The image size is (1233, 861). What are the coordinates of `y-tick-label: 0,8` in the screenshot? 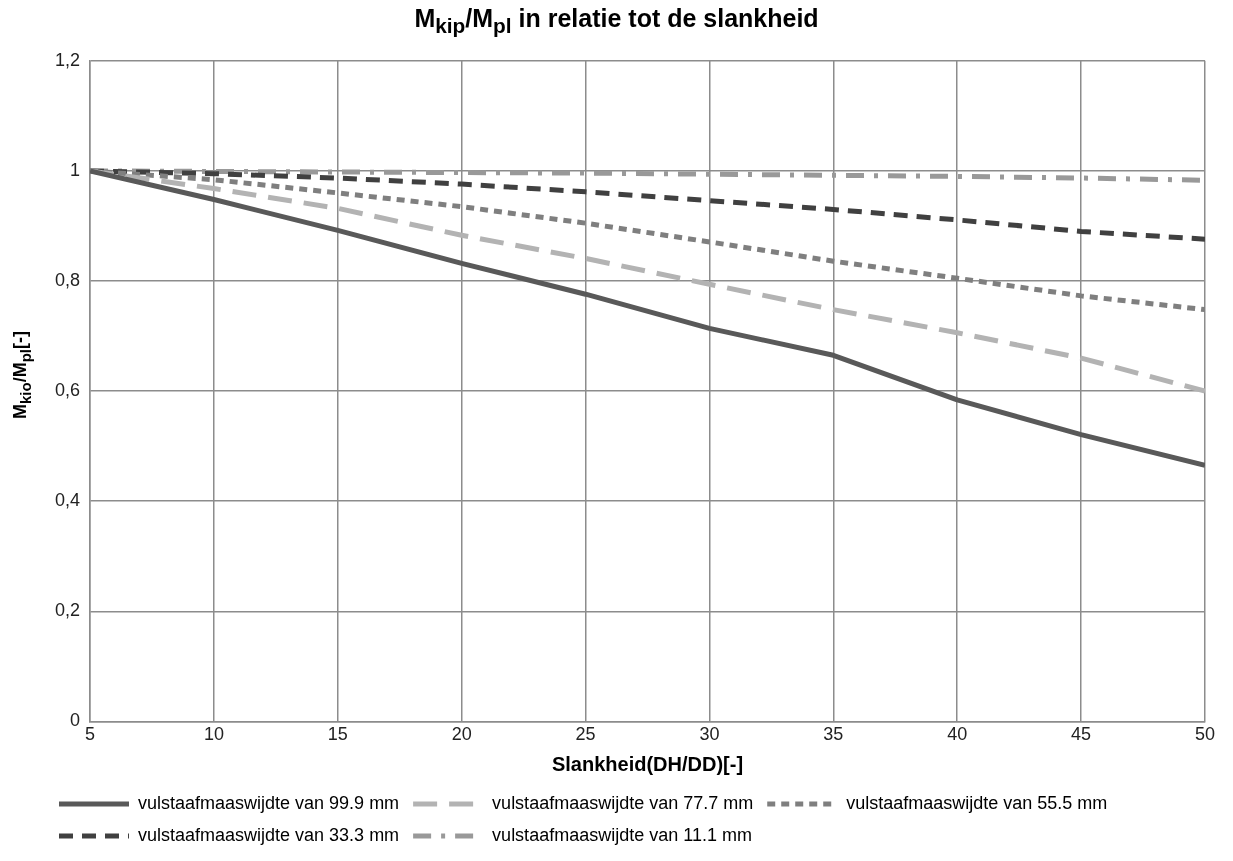 It's located at (67, 279).